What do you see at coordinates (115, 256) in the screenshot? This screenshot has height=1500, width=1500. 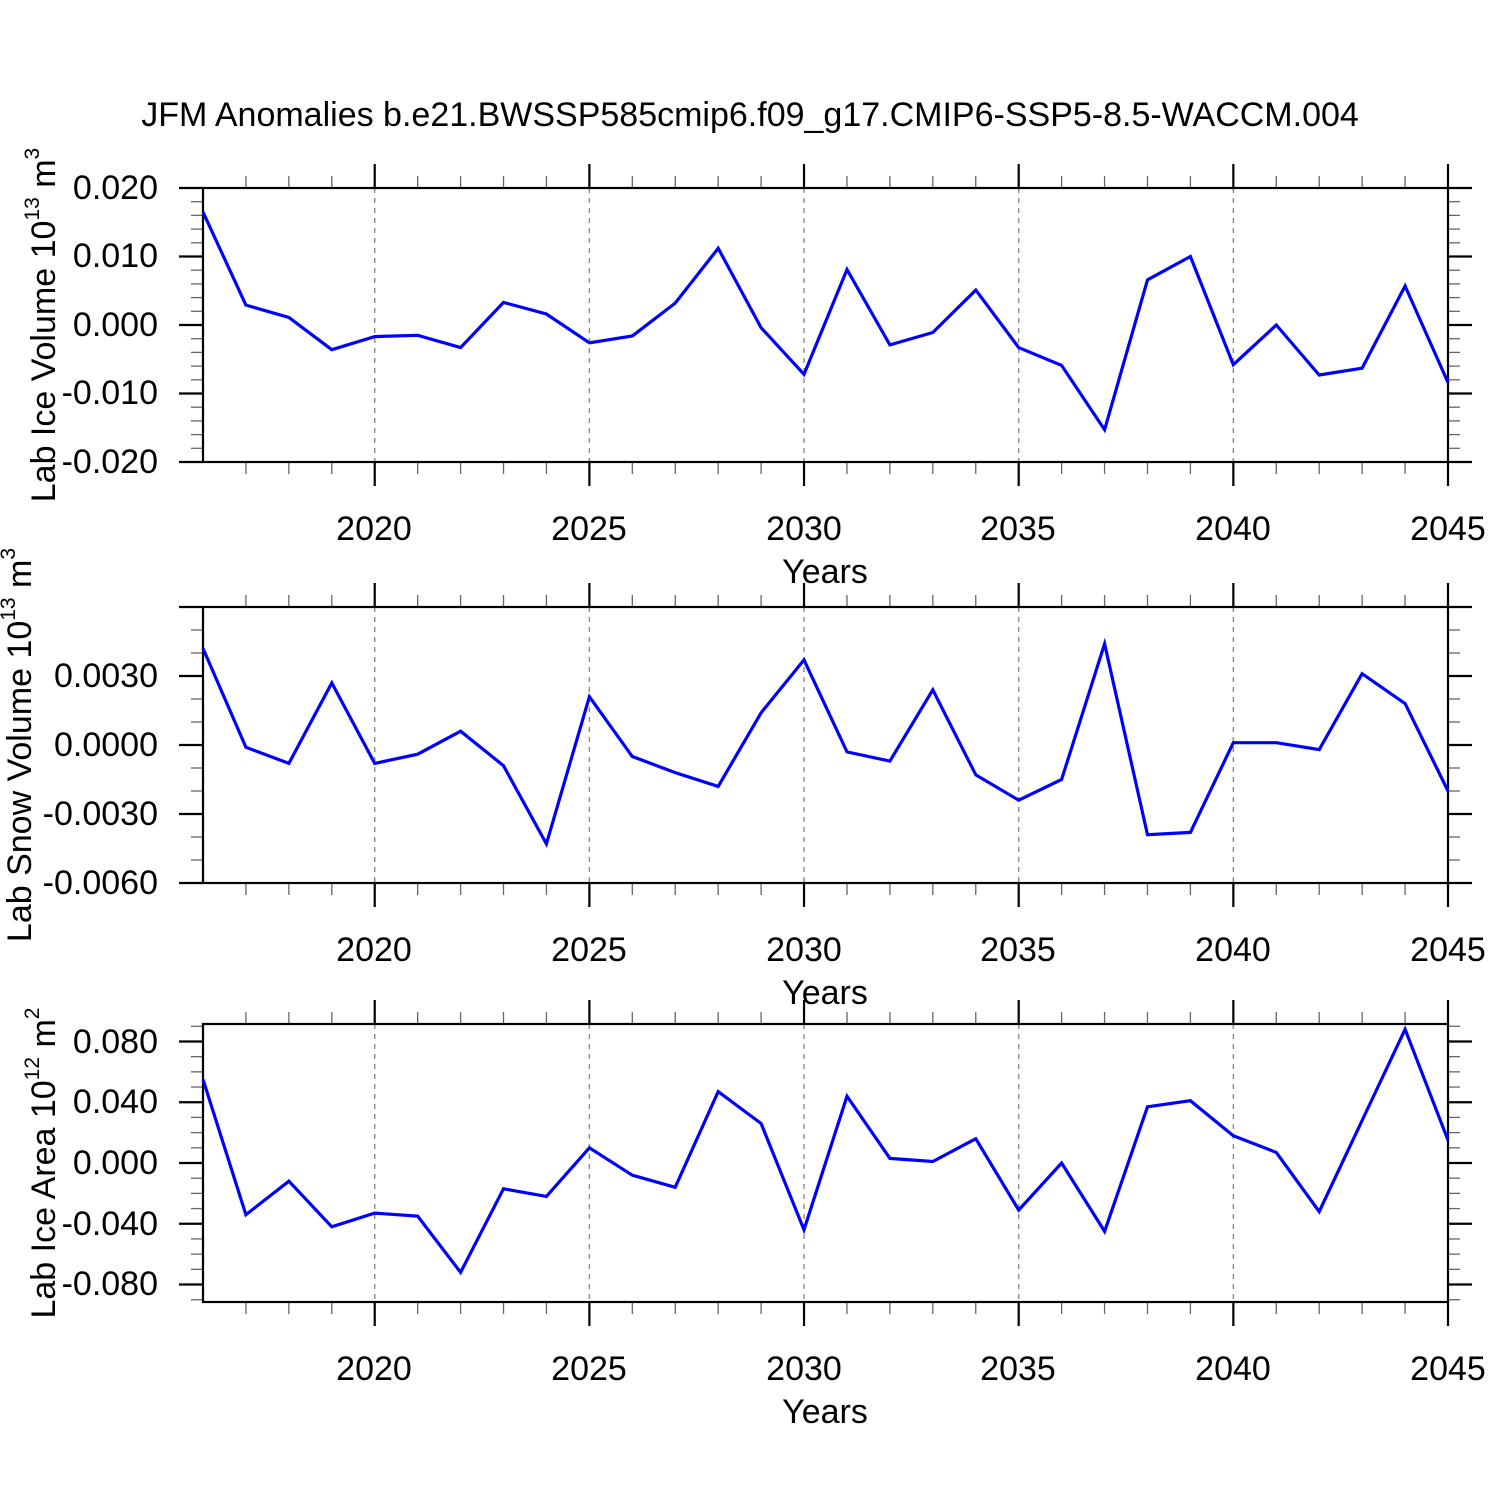 I see `y-tick-label: 0.010` at bounding box center [115, 256].